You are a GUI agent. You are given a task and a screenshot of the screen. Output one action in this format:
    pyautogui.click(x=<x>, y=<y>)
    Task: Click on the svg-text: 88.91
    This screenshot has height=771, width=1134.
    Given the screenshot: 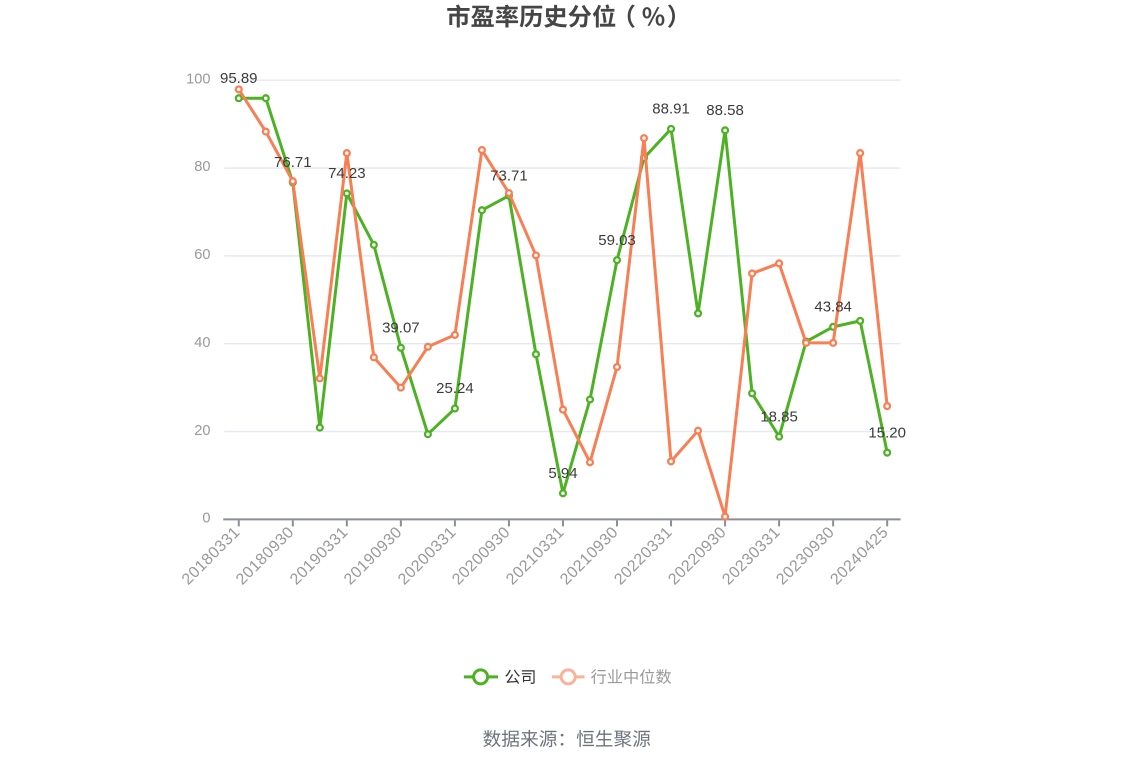 What is the action you would take?
    pyautogui.click(x=671, y=109)
    